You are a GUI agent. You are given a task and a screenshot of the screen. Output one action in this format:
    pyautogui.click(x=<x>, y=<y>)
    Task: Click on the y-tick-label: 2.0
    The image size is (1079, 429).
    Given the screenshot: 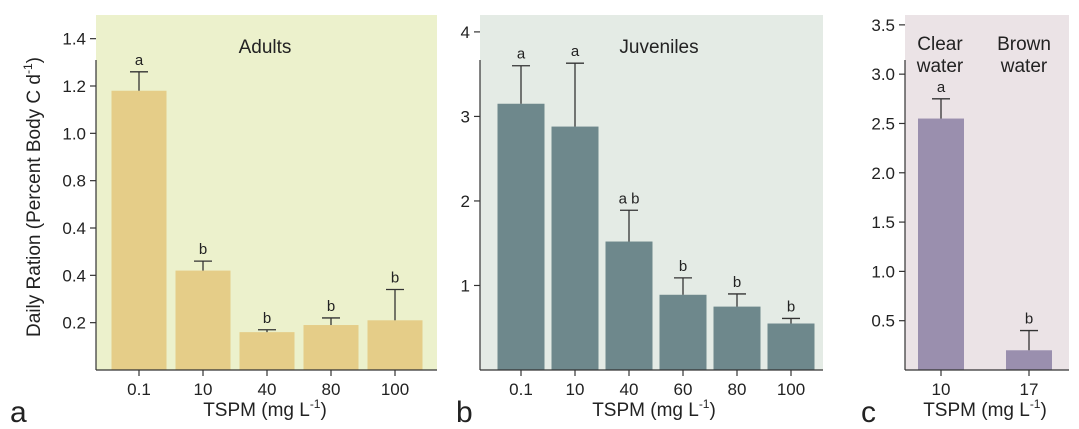 What is the action you would take?
    pyautogui.click(x=883, y=173)
    